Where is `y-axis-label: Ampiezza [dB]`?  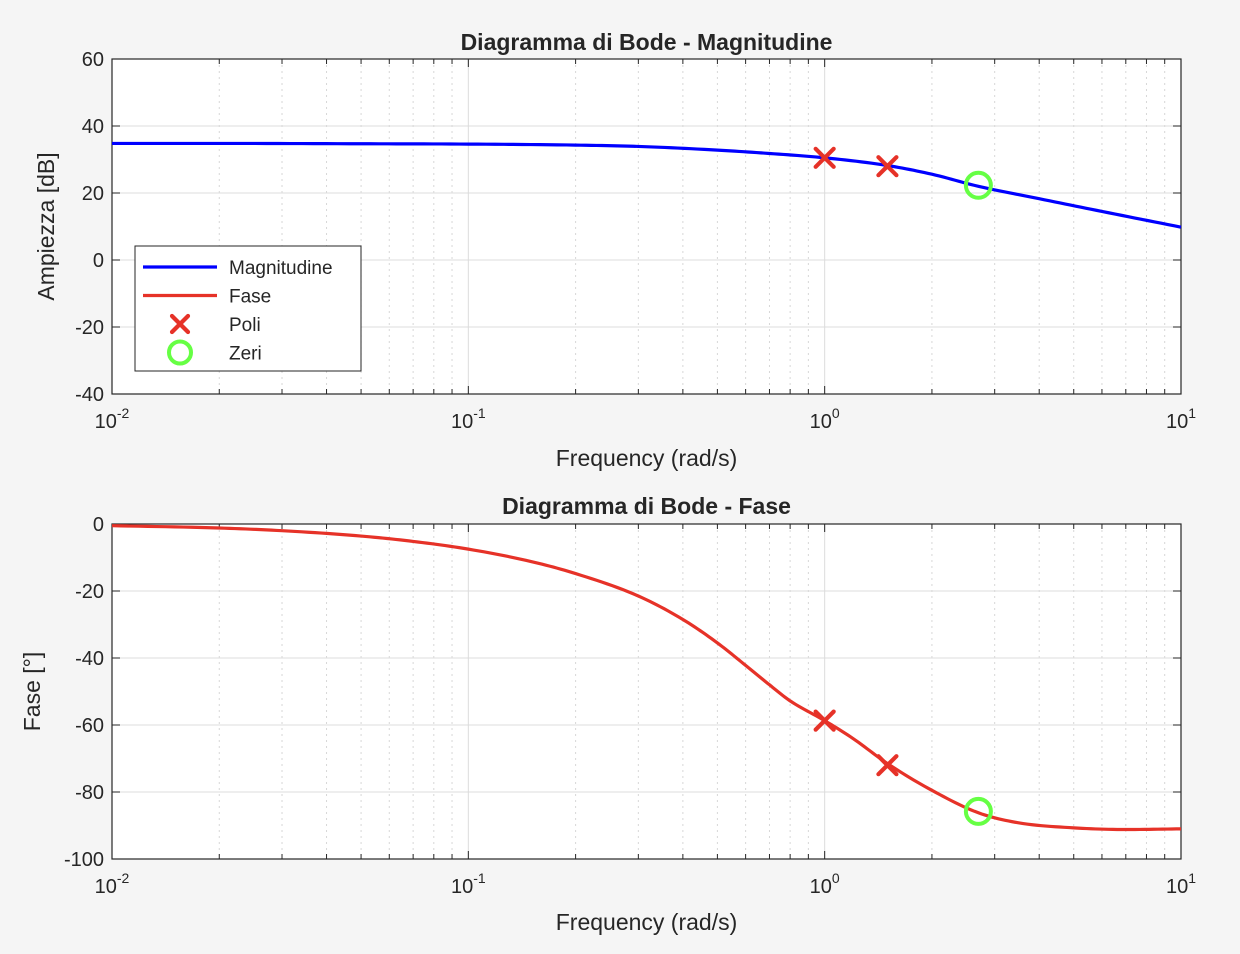
y-axis-label: Ampiezza [dB] is located at coordinates (46, 226).